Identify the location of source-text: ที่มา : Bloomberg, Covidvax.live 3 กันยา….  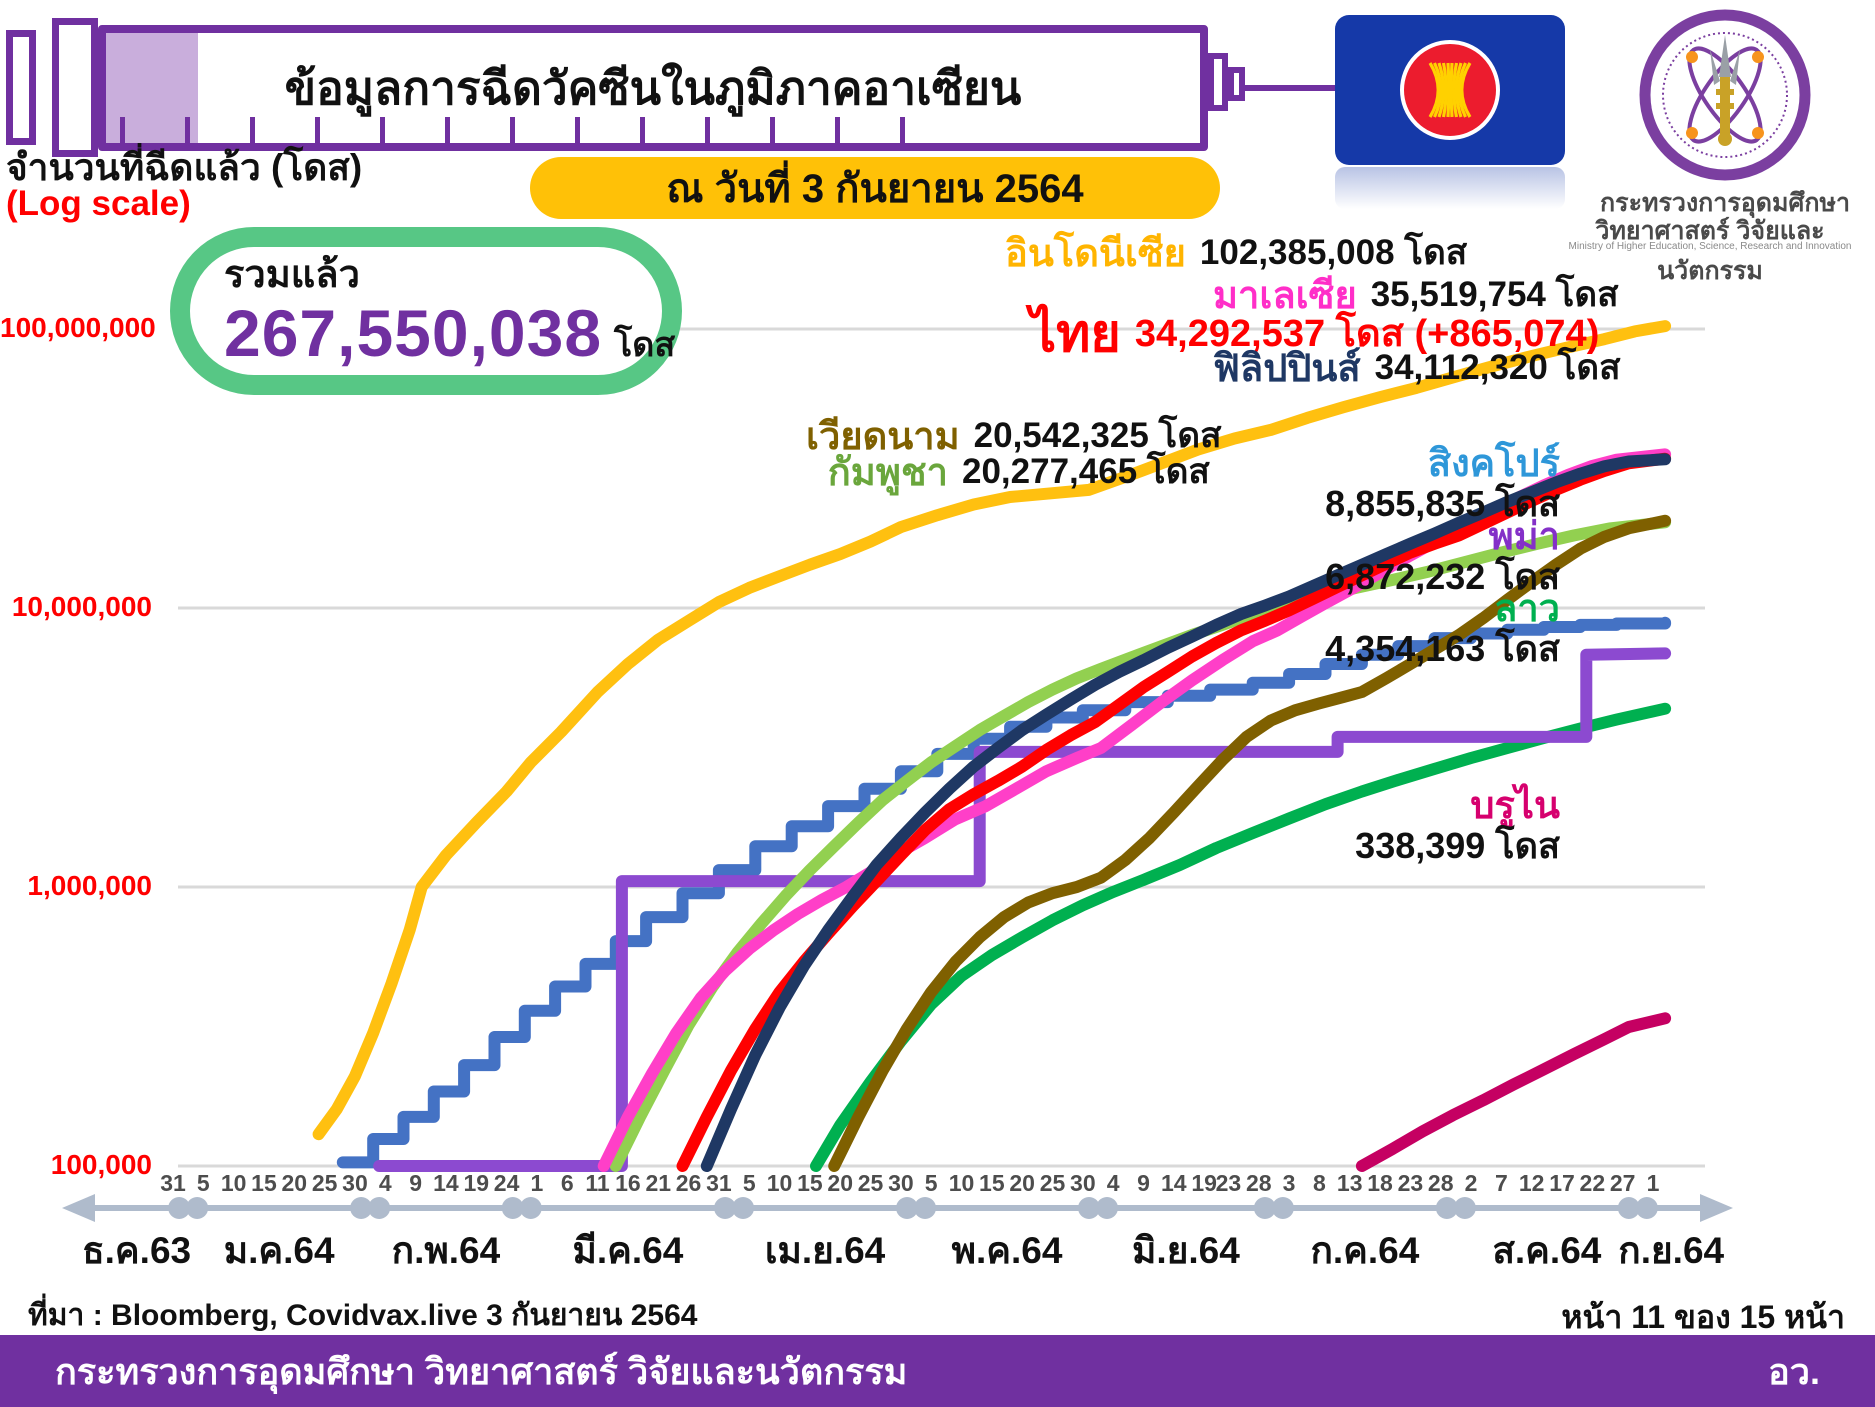
(363, 1315).